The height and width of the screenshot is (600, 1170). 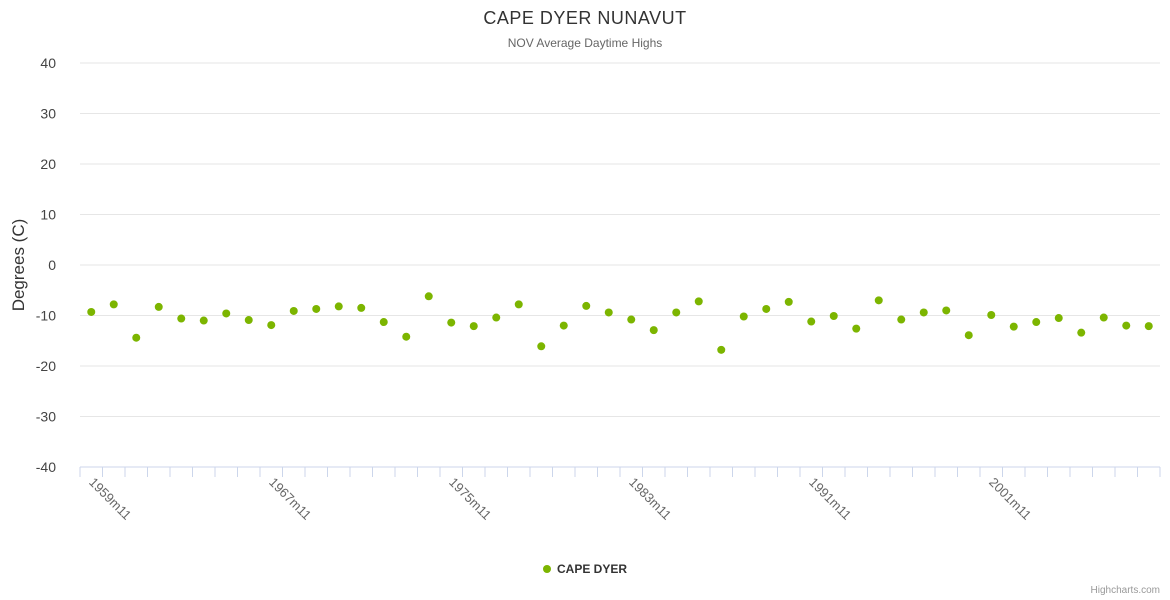 I want to click on y-axis-label: -30, so click(x=46, y=417).